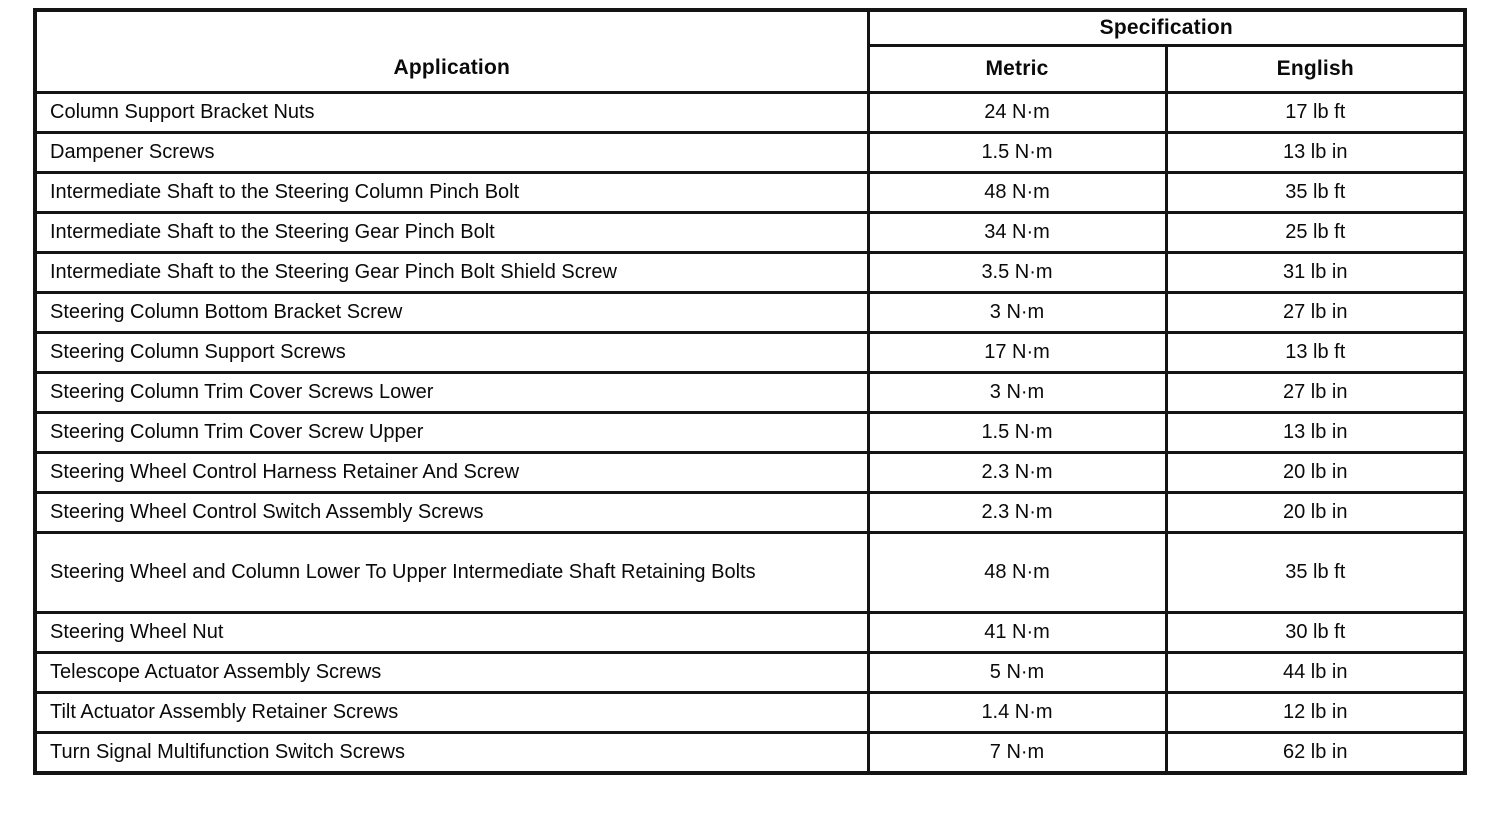  I want to click on english-cell: 44 lb in, so click(1315, 672).